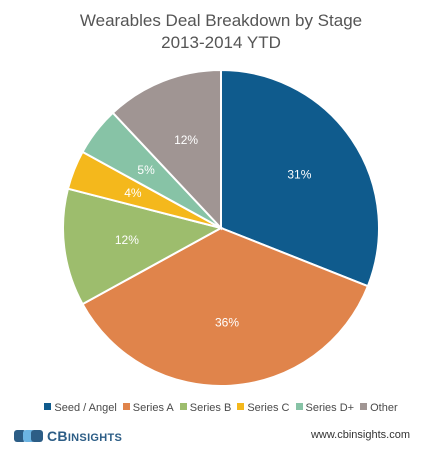  I want to click on legend-item: Series C, so click(263, 408).